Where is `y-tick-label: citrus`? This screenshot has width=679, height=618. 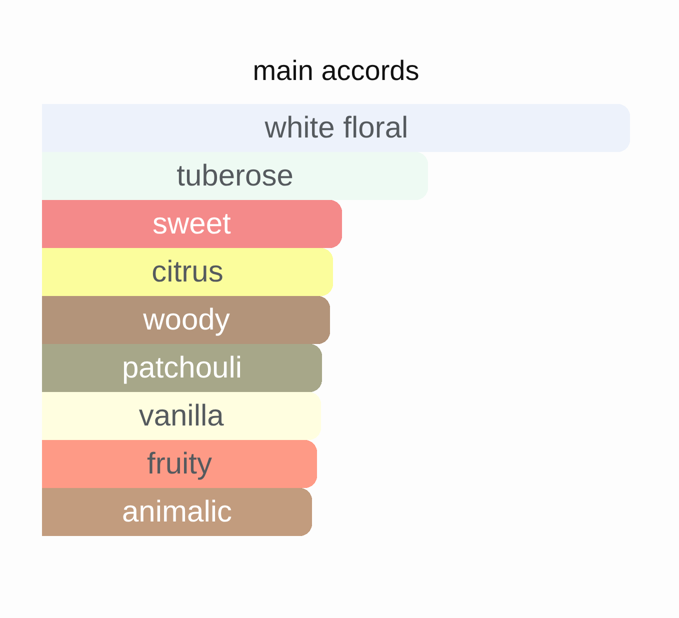 y-tick-label: citrus is located at coordinates (188, 272).